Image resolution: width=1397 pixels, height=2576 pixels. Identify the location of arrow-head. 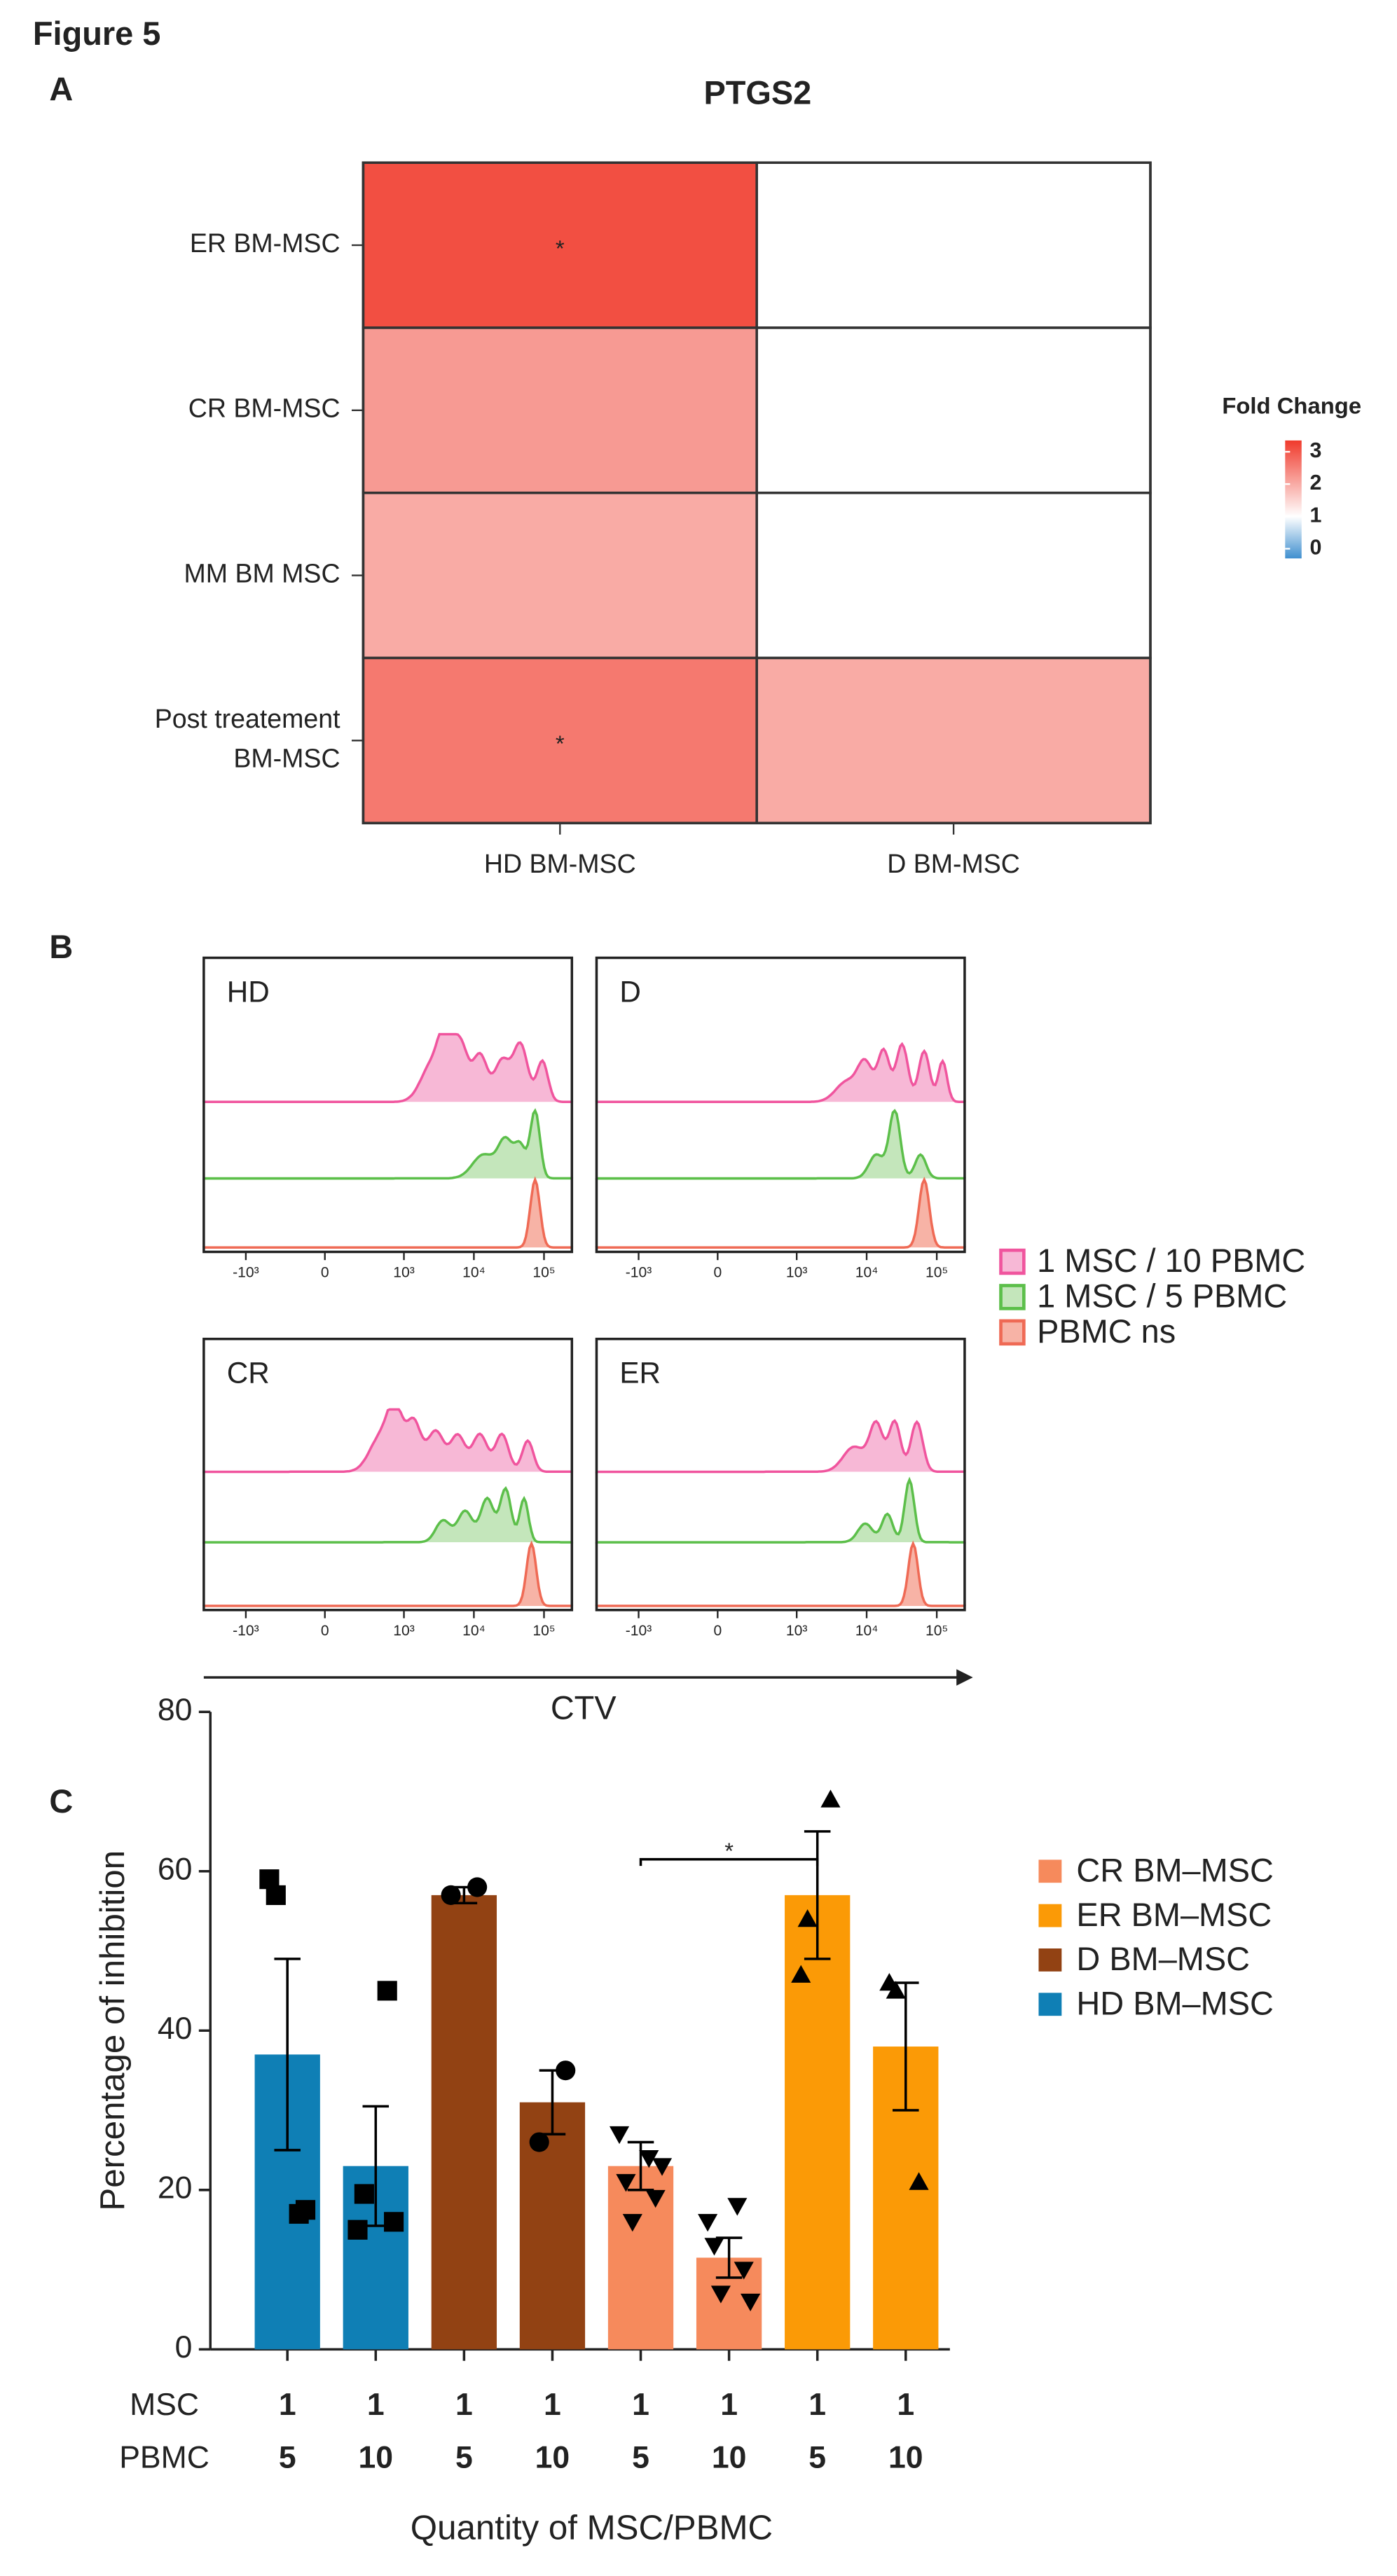
(964, 1677).